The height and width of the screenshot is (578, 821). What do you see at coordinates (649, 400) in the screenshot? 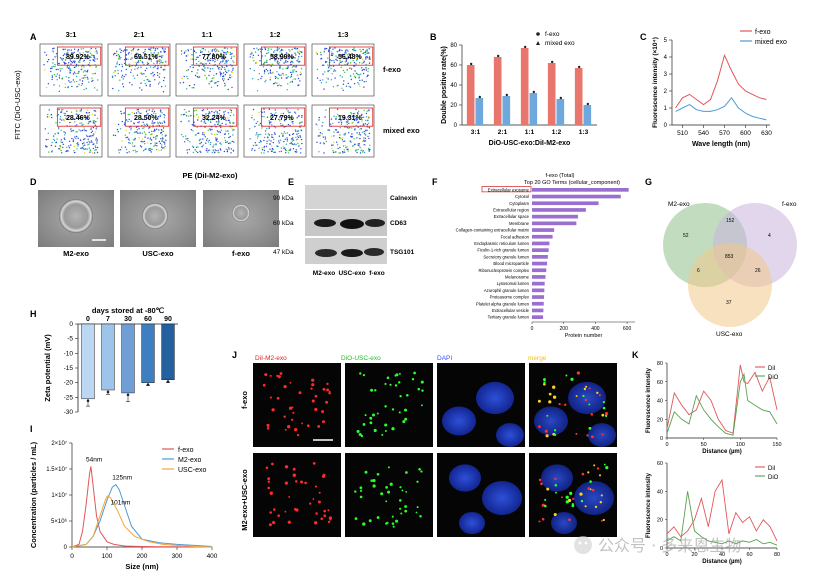
I see `y-axis-label: Fluorescence intensity` at bounding box center [649, 400].